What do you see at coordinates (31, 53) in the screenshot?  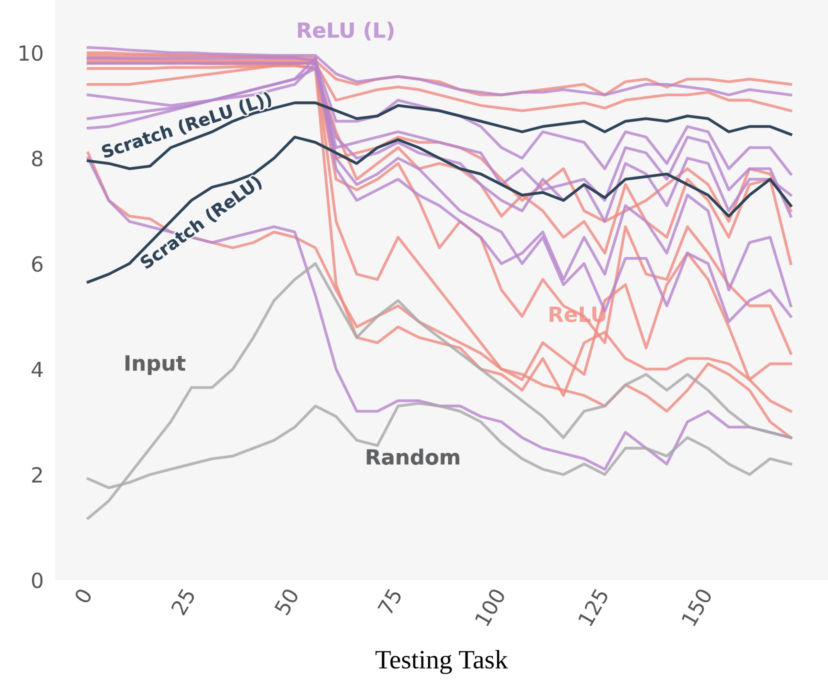 I see `y-tick-label: 10` at bounding box center [31, 53].